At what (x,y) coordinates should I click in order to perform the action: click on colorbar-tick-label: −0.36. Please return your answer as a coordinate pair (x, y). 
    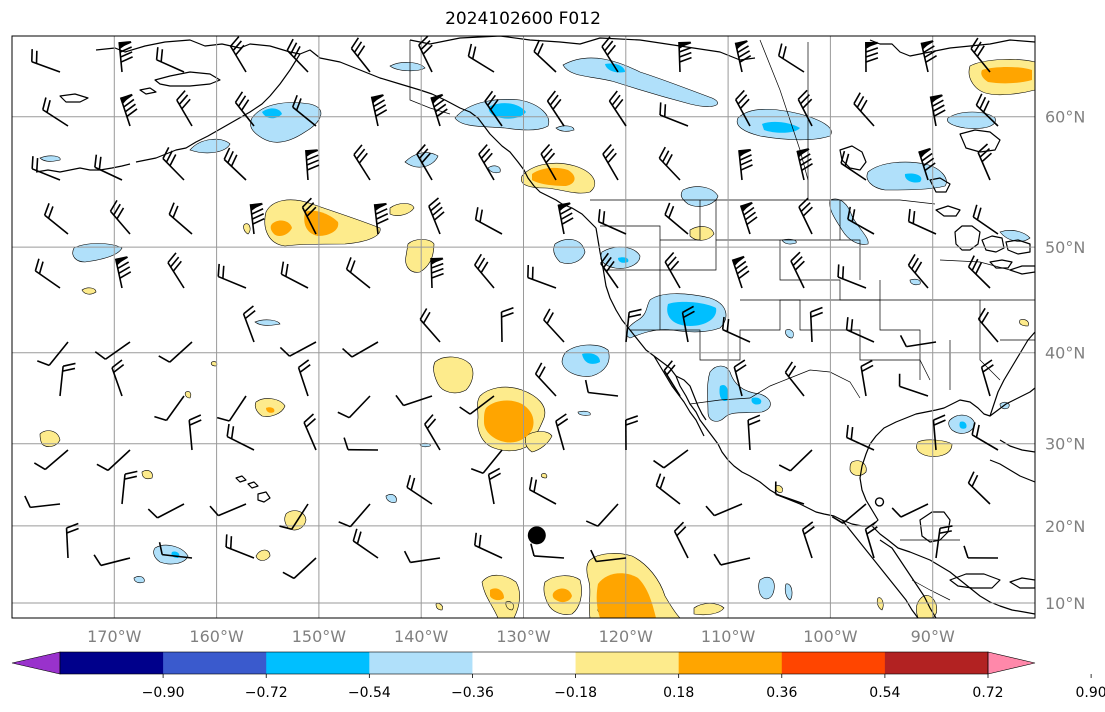
    Looking at the image, I should click on (472, 693).